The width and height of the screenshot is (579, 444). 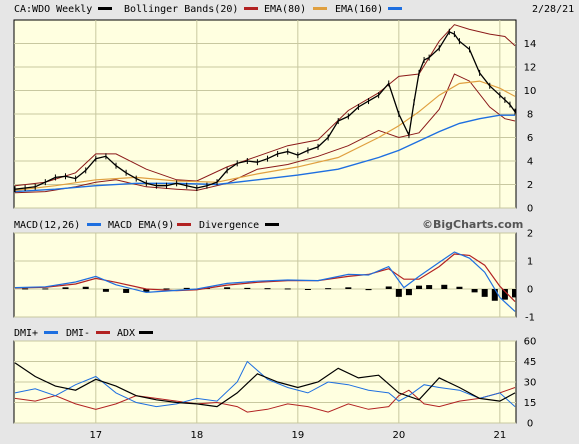 What do you see at coordinates (398, 435) in the screenshot?
I see `x-tick-label: 20` at bounding box center [398, 435].